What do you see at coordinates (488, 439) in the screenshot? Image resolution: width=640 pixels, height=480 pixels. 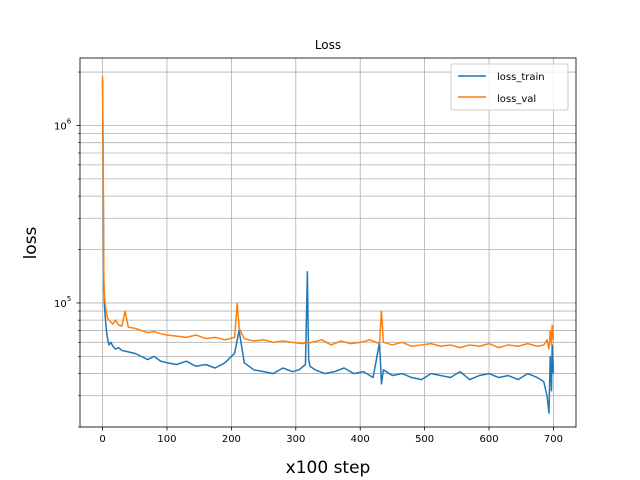 I see `x-tick-label: 600` at bounding box center [488, 439].